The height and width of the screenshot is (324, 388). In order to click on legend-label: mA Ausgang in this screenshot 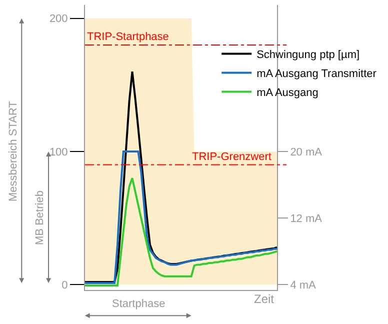, I will do `click(287, 92)`.